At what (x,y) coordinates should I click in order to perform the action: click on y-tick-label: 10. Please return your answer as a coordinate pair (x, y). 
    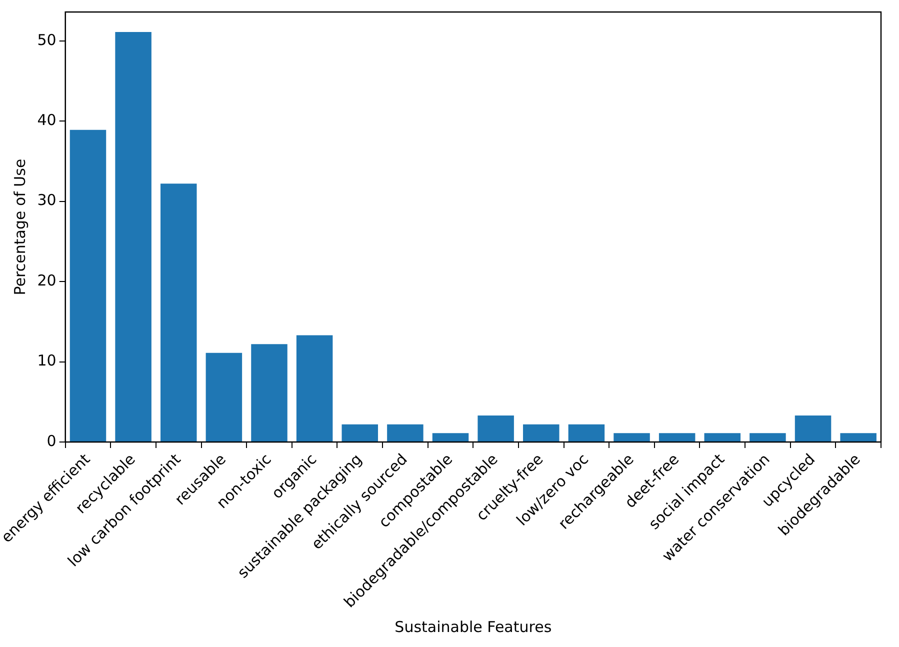
    Looking at the image, I should click on (46, 361).